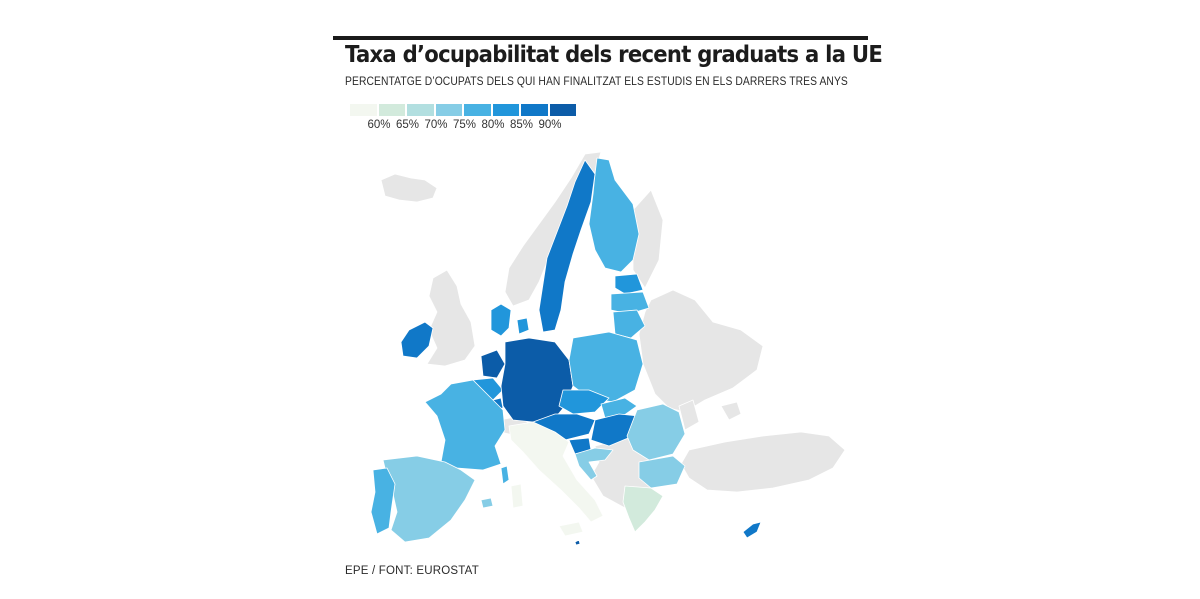 The image size is (1200, 599). What do you see at coordinates (383, 501) in the screenshot?
I see `country-portugal` at bounding box center [383, 501].